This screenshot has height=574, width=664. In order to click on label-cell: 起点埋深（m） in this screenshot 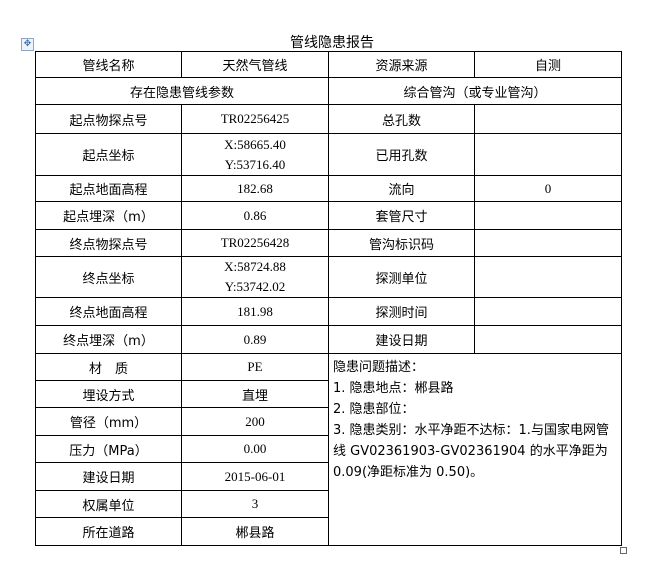, I will do `click(108, 215)`.